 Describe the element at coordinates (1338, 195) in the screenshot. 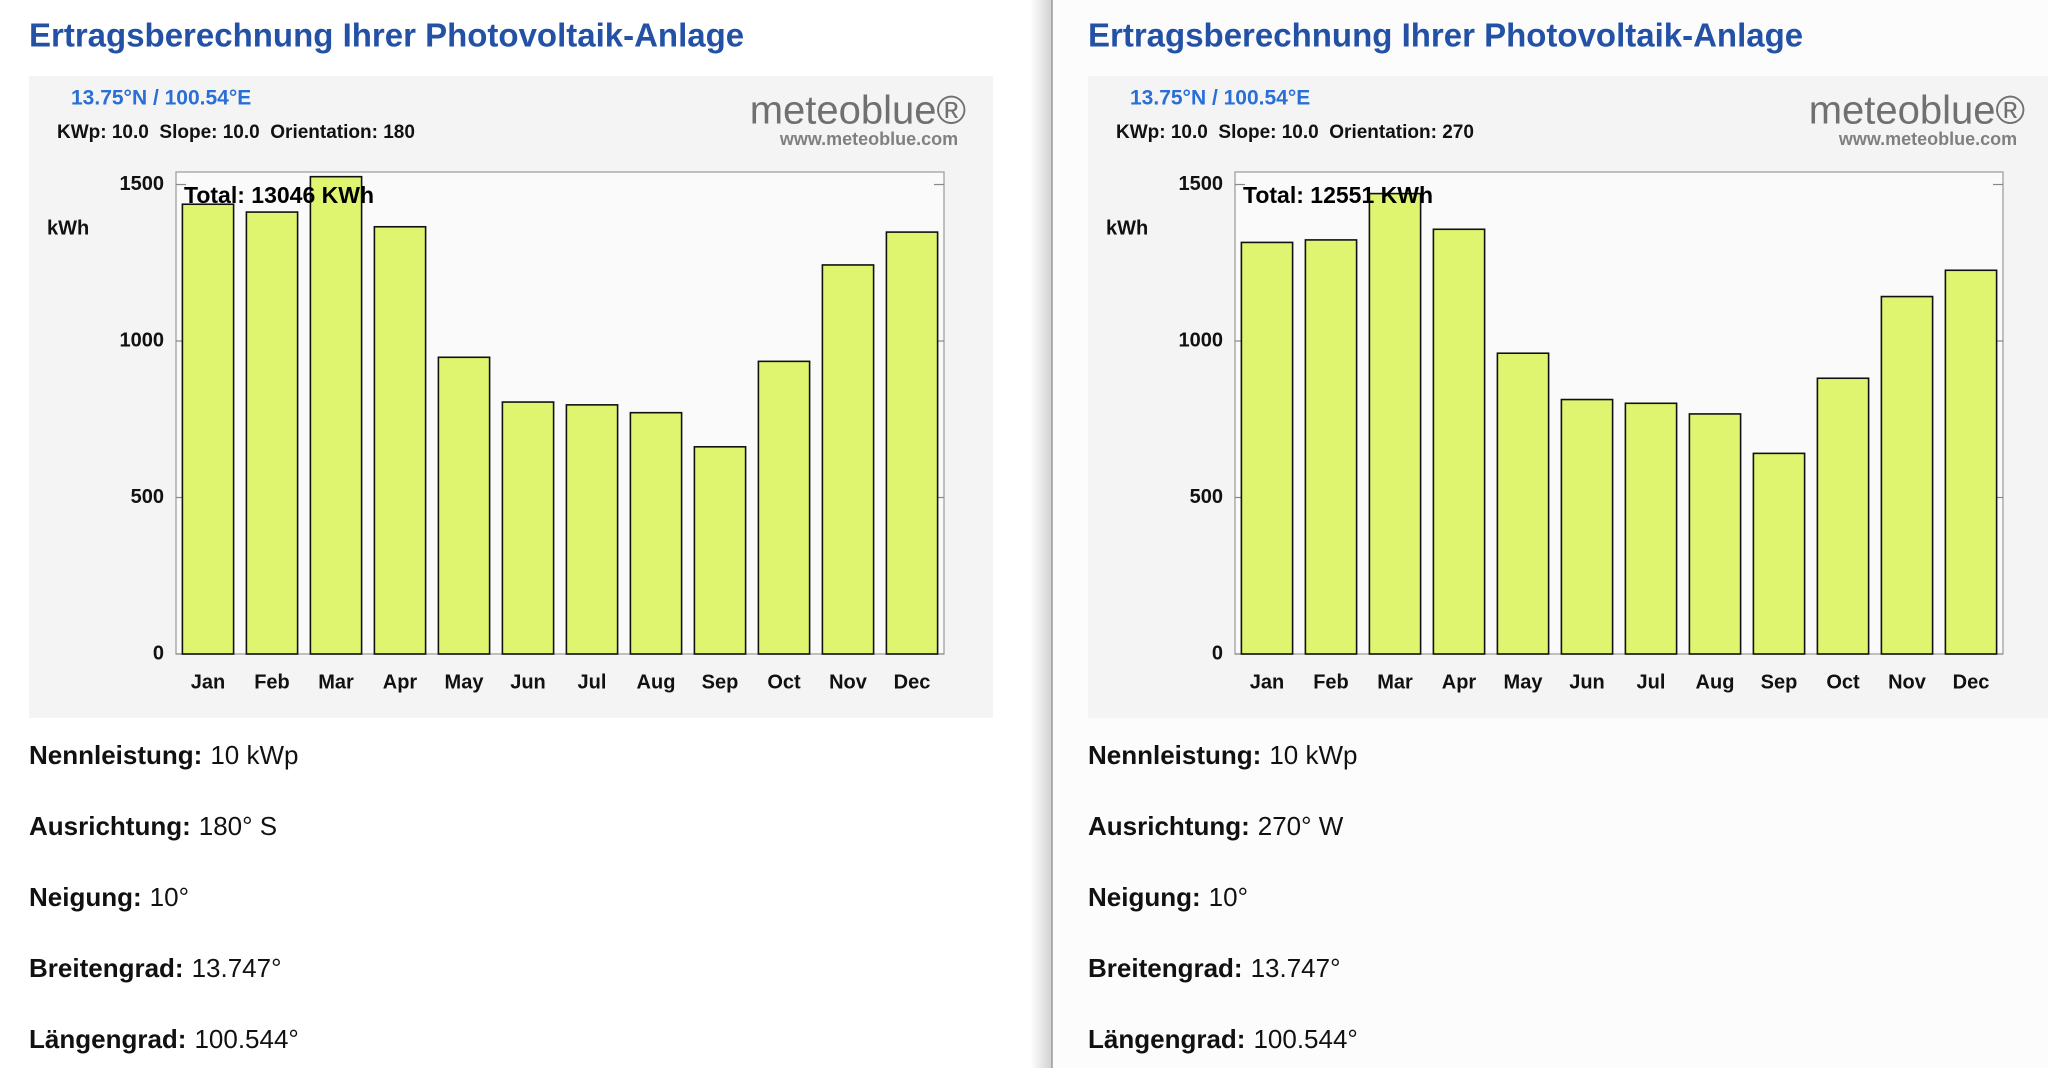

I see `annotation: Total: 12551 KWh` at that location.